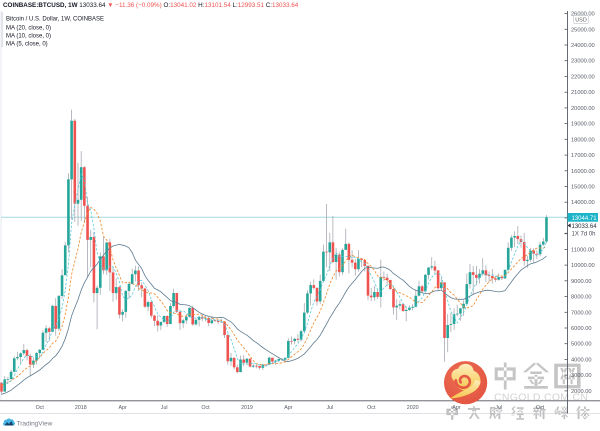  Describe the element at coordinates (55, 20) in the screenshot. I see `svg-text:Bitcoin / U.S. Dollar, 1W, COI: Bitcoin / U.S. Dollar, 1W, COINBASE` at that location.